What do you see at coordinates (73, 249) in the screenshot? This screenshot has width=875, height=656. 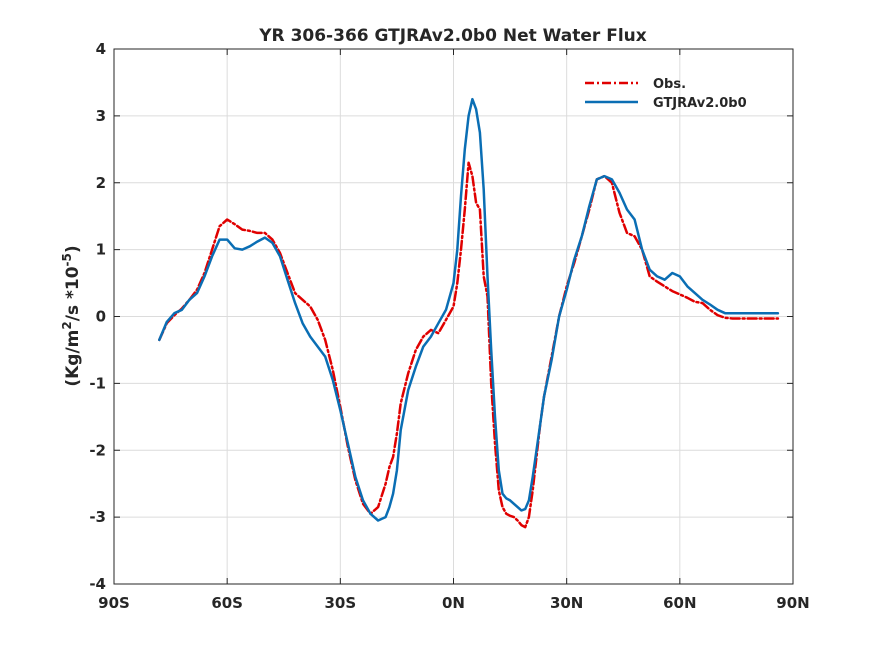 I see `y-axis-label-suffix: )` at bounding box center [73, 249].